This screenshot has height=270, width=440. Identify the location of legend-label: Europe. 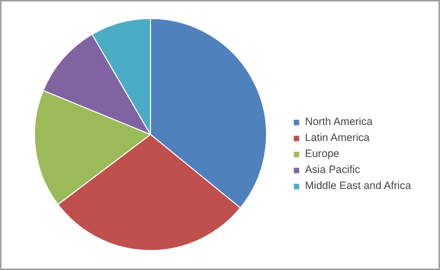
(322, 154).